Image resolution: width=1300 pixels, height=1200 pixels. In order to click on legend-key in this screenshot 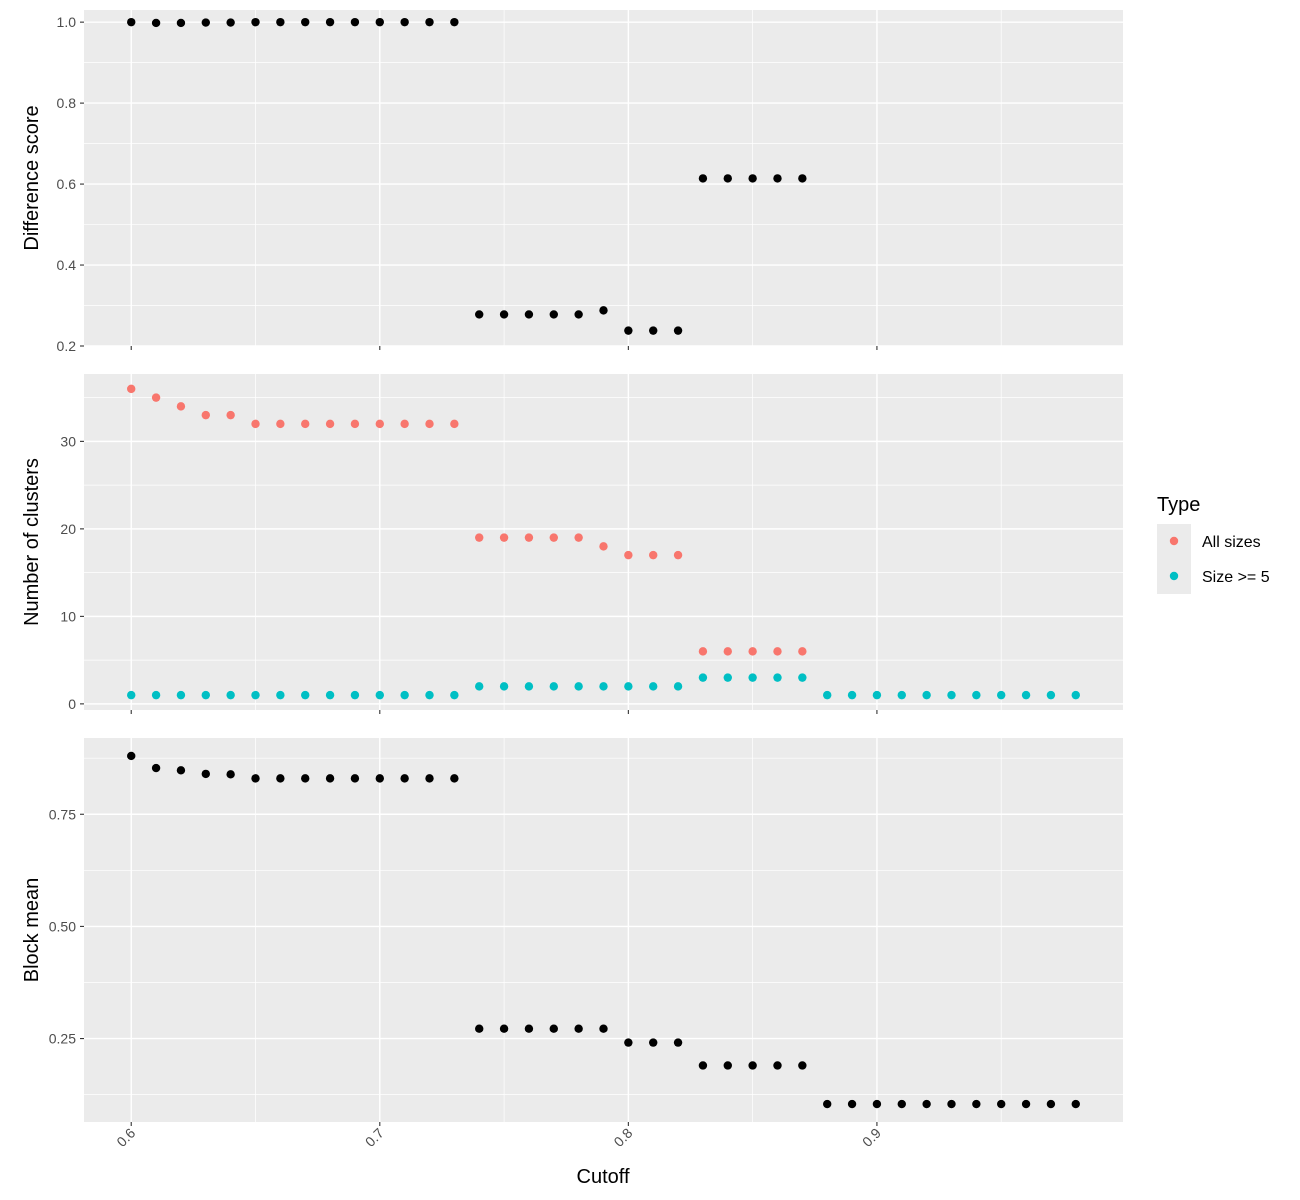, I will do `click(1174, 576)`.